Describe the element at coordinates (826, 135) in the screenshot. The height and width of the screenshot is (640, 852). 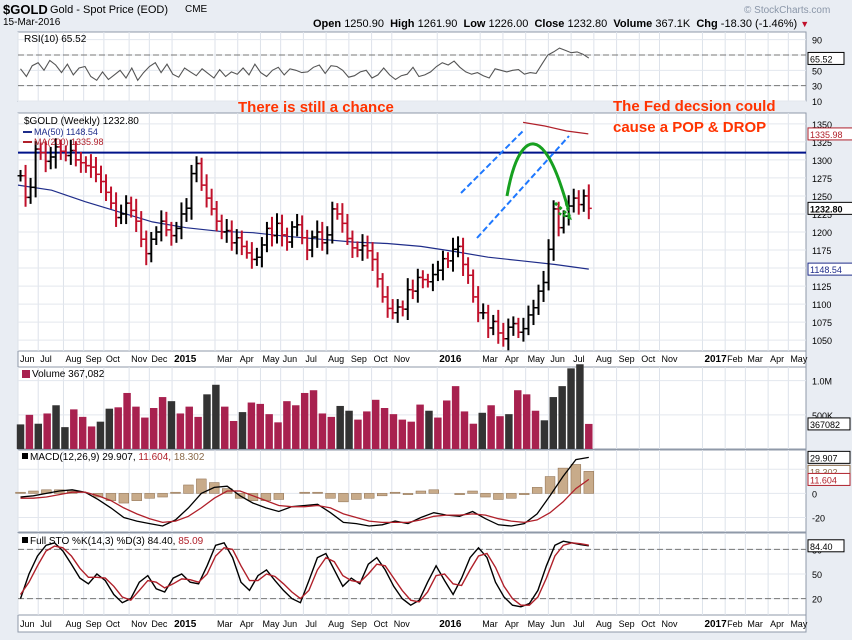
I see `price-tag: 1335.98` at that location.